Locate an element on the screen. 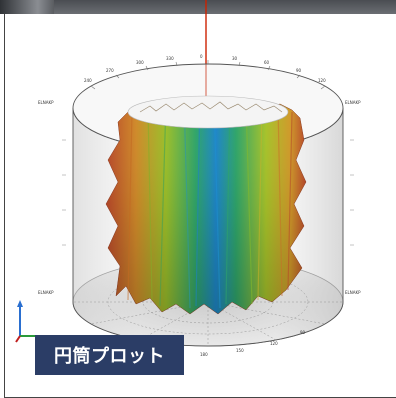  svg-text: 180 is located at coordinates (204, 354).